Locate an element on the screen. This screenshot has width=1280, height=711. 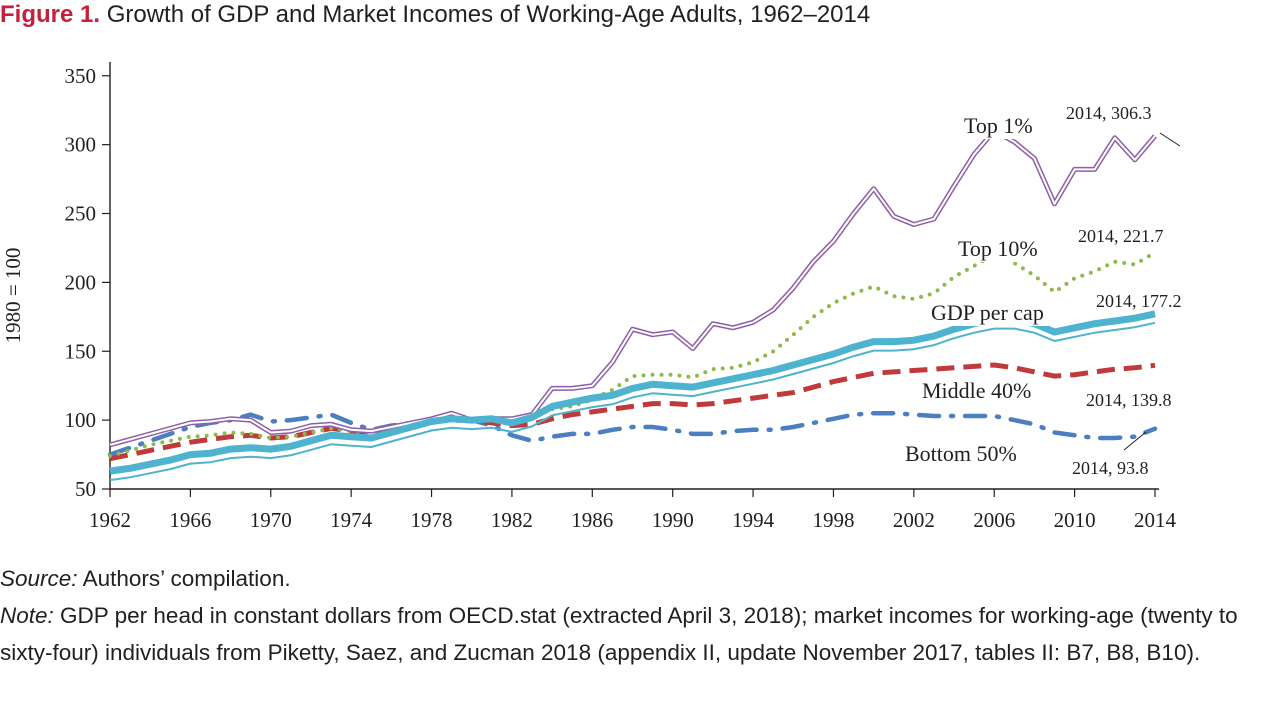
series-label-middle-40-bg is located at coordinates (979, 391).